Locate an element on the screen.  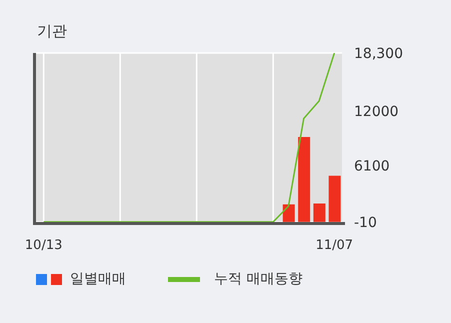
legend-label: 일별매매 is located at coordinates (98, 279).